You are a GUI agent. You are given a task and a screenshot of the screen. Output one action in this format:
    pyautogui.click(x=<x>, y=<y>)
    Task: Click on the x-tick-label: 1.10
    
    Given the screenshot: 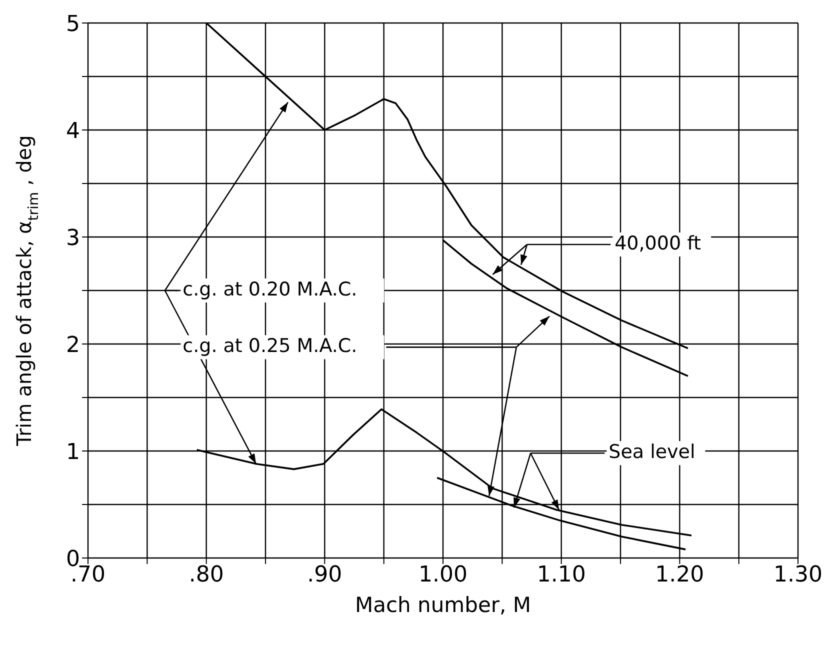 What is the action you would take?
    pyautogui.click(x=561, y=575)
    